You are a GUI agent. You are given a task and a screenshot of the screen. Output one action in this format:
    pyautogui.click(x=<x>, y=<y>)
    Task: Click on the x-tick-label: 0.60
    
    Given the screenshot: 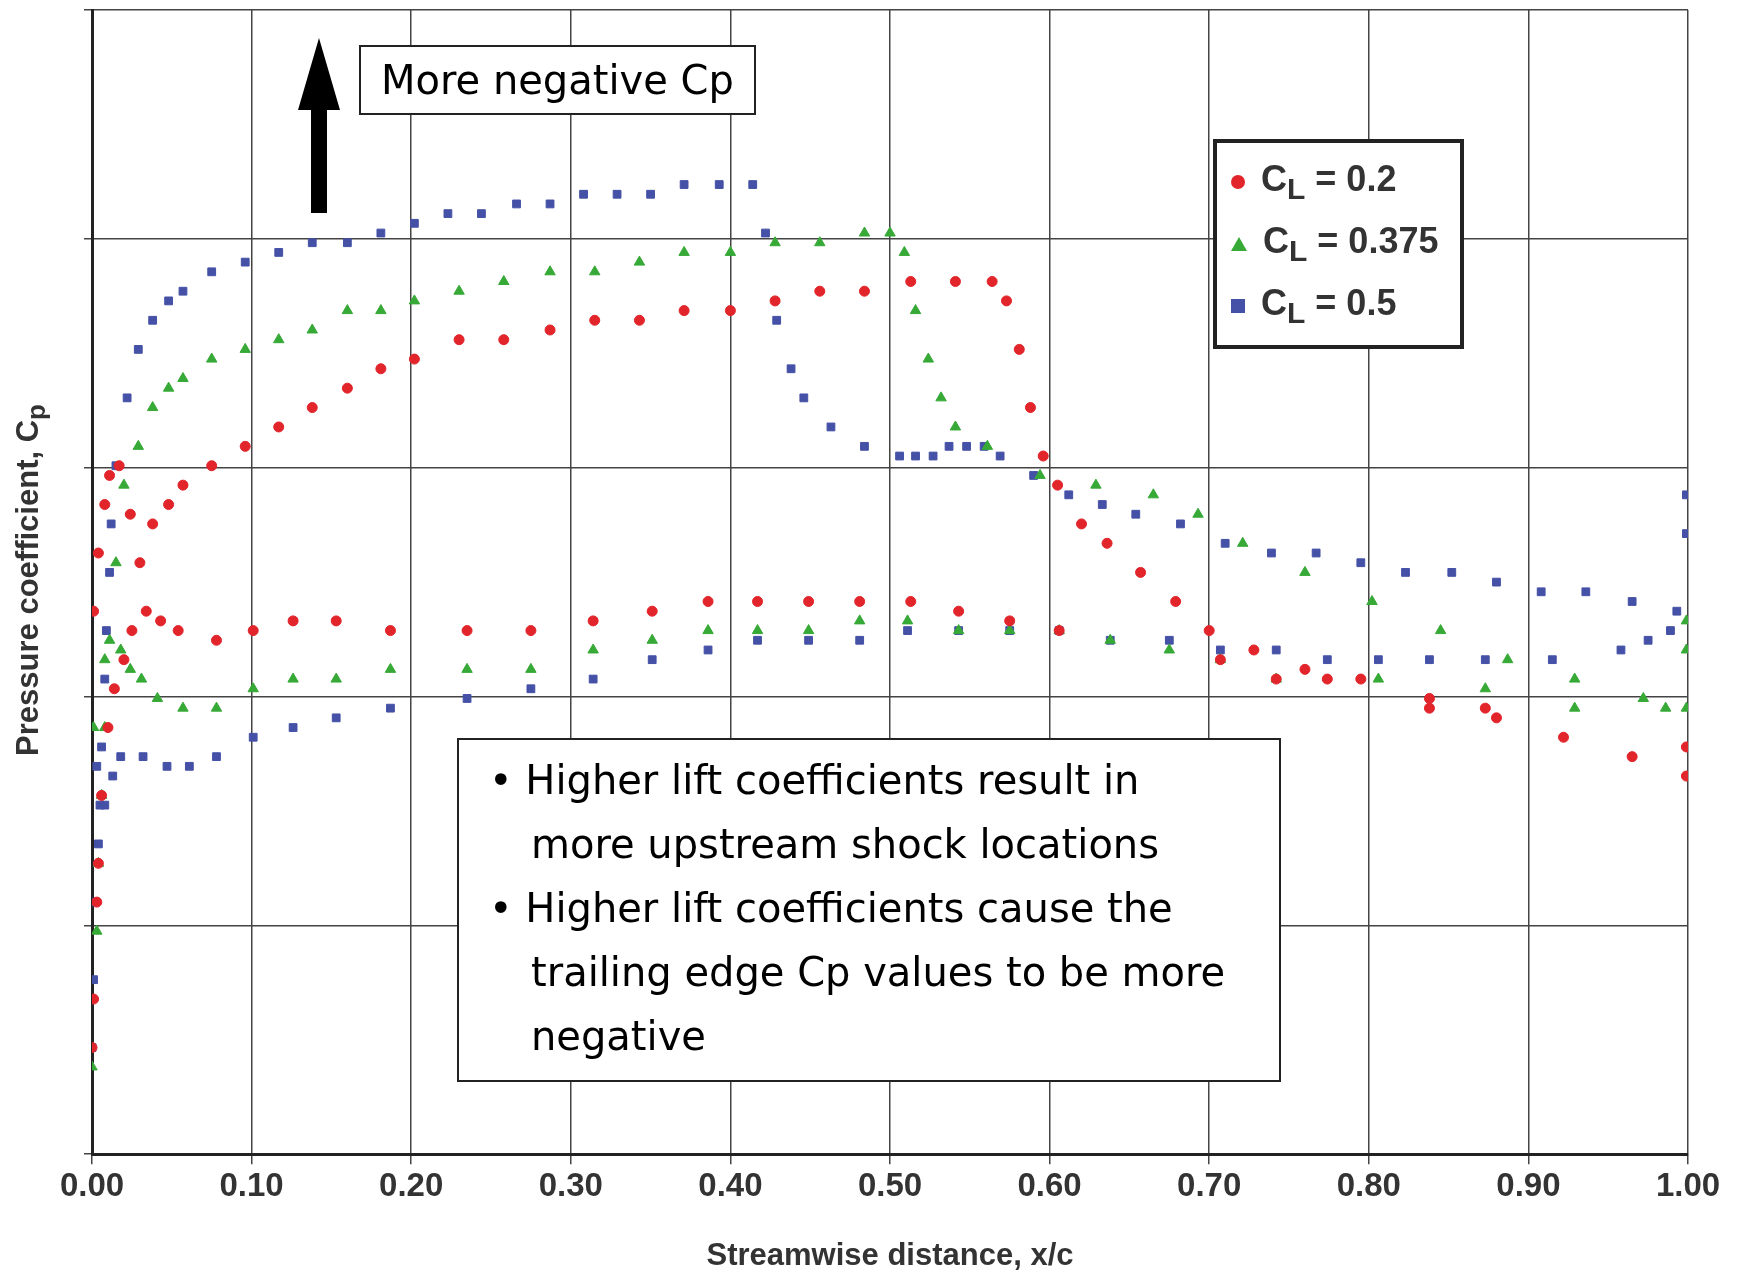 What is the action you would take?
    pyautogui.click(x=1049, y=1185)
    